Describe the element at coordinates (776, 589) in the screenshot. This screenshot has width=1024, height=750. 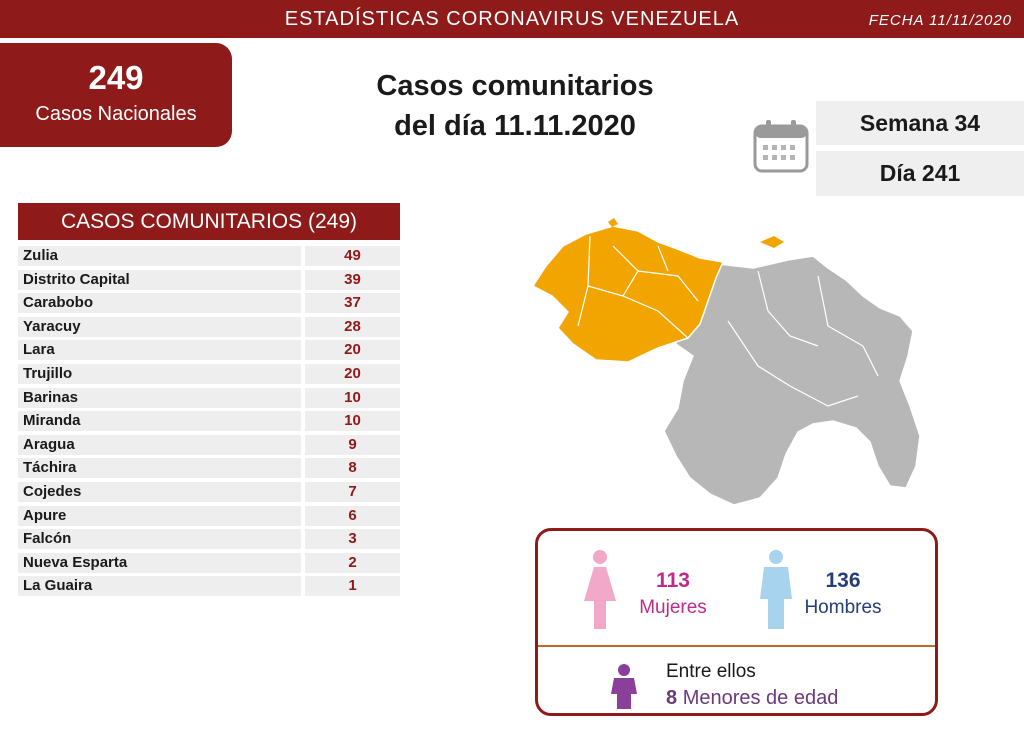
I see `male-figure-icon` at that location.